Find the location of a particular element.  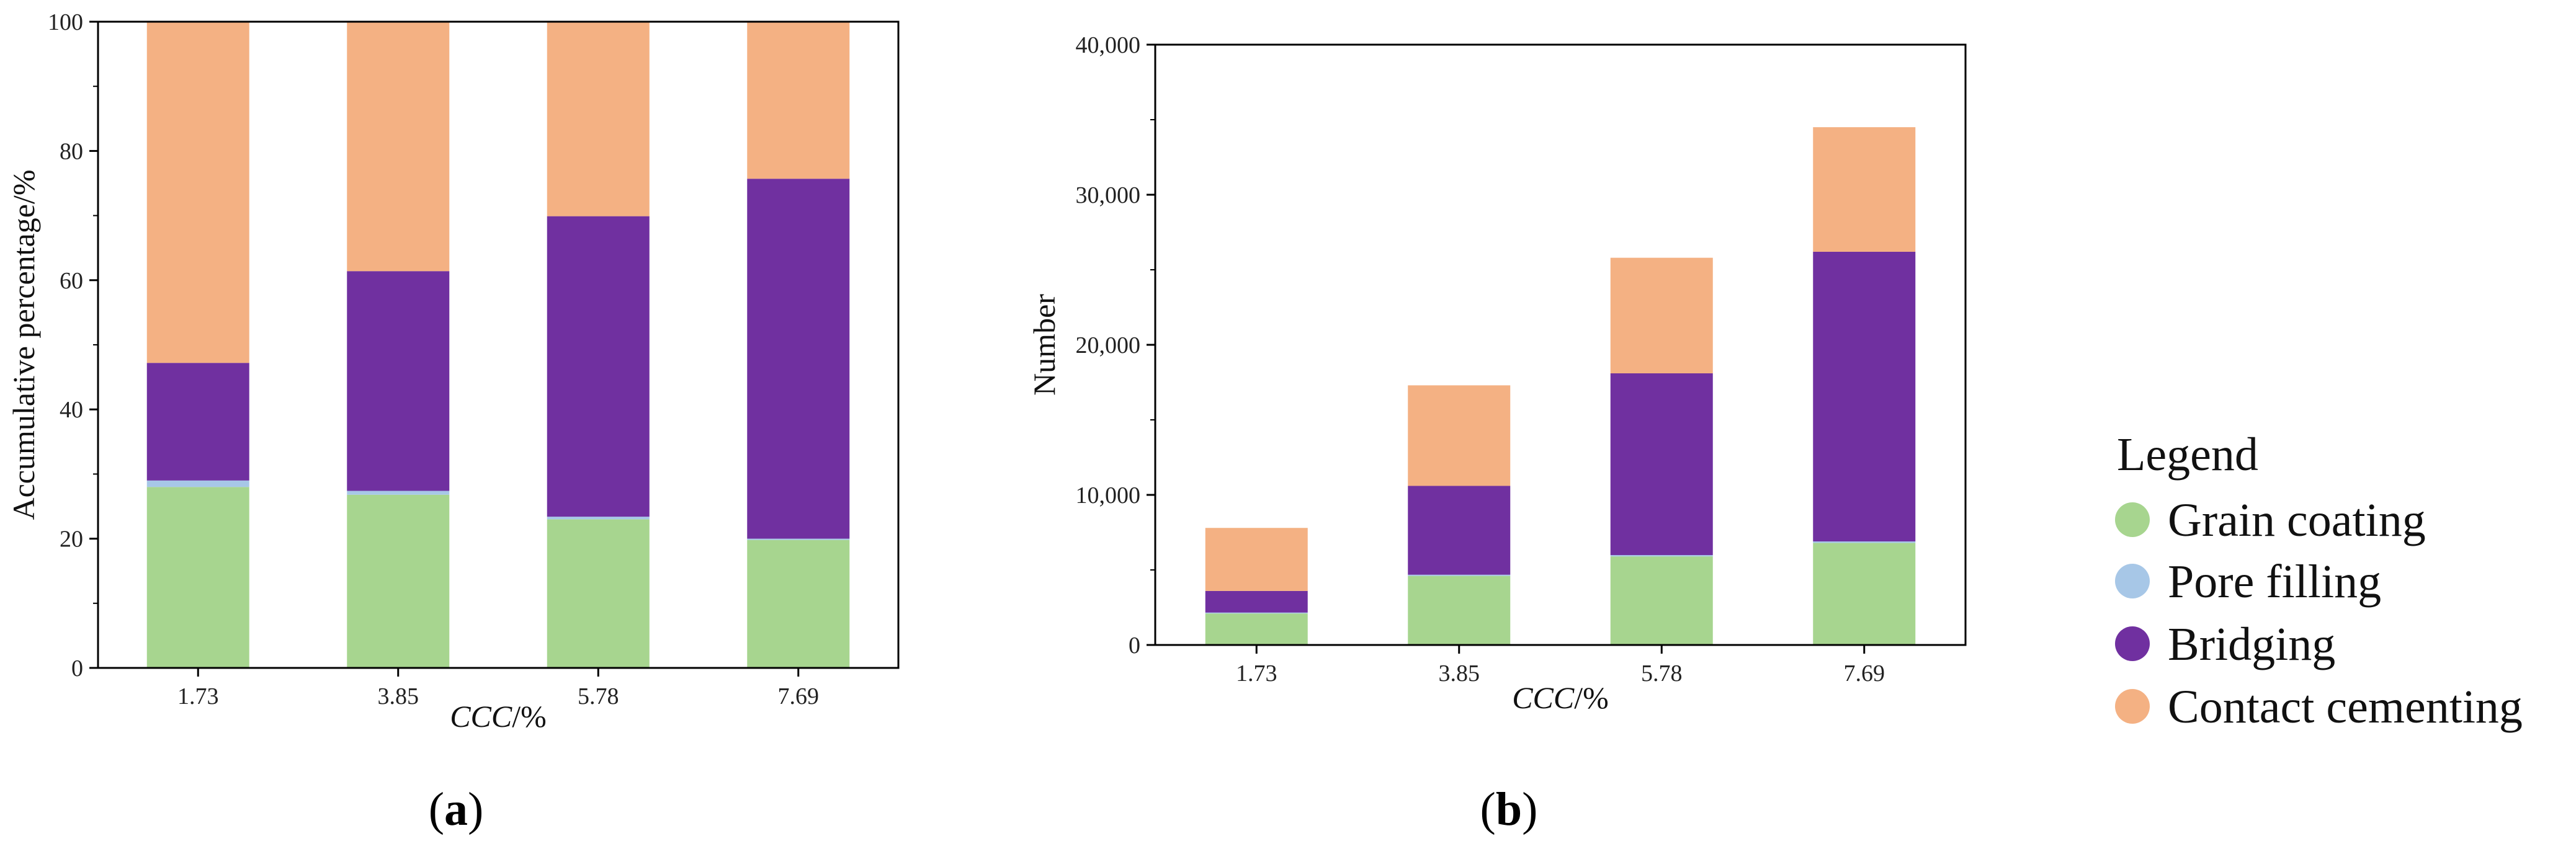

y-tick-label-b-1: 10,000 is located at coordinates (1108, 495).